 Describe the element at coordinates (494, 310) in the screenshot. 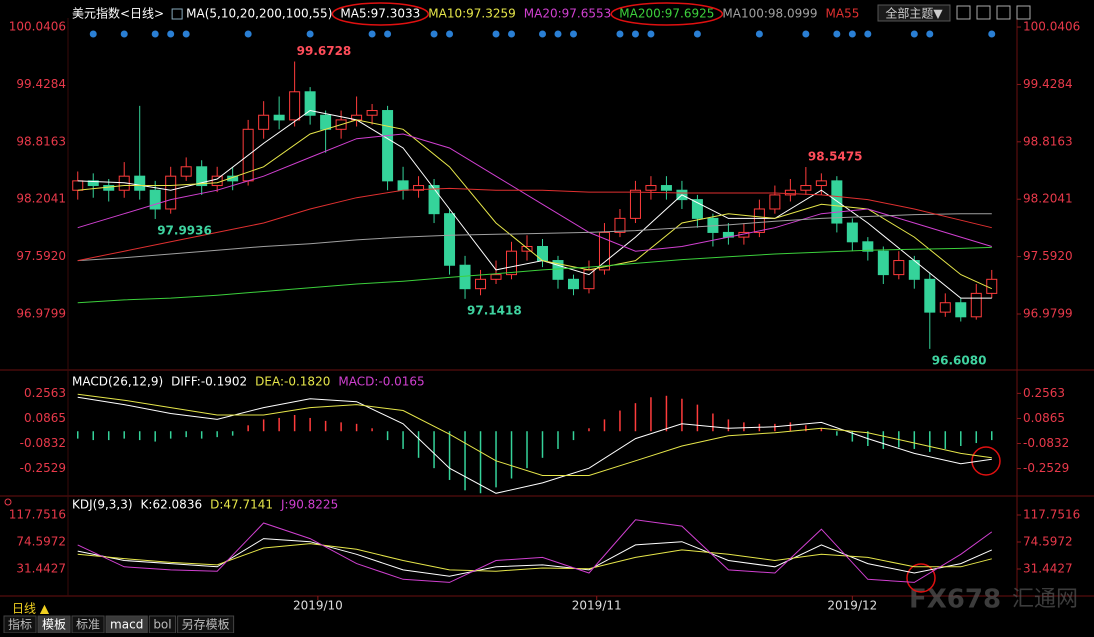

I see `price-annotation: 97.1418` at that location.